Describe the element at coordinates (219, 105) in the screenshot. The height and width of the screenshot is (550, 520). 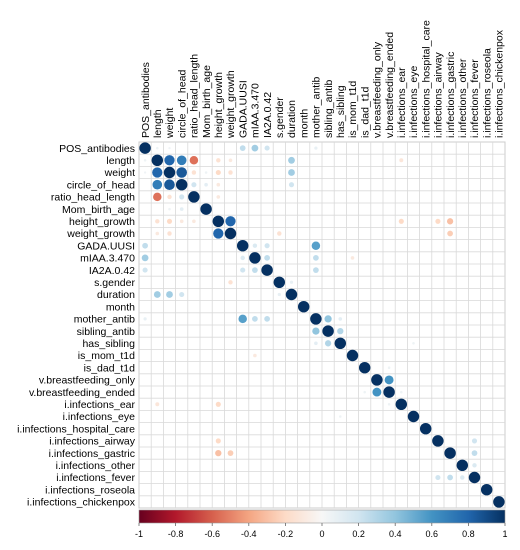
I see `column-label: height_growth` at that location.